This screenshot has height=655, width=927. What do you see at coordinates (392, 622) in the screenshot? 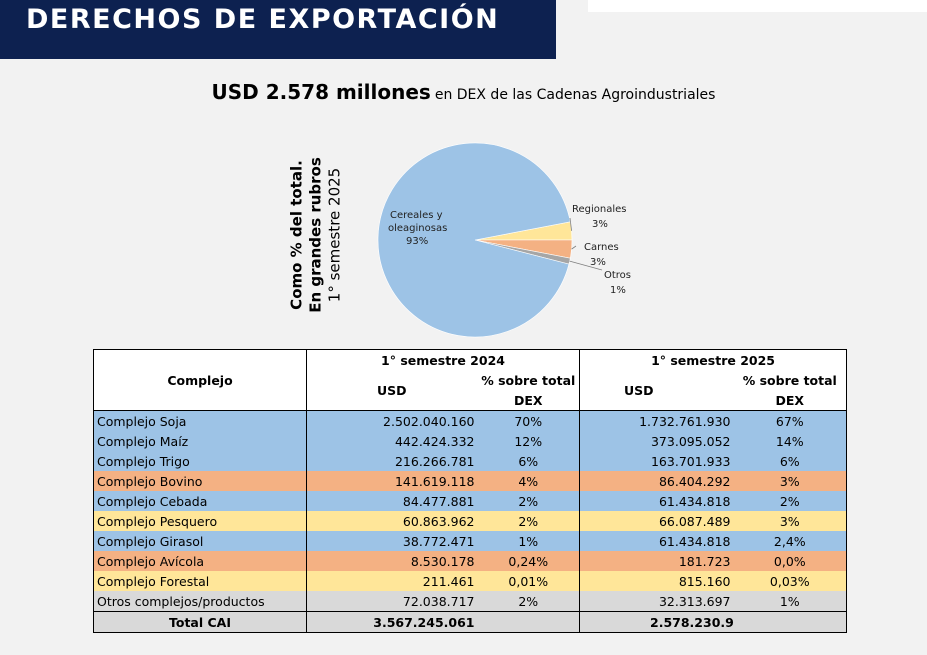
I see `total-usd-2024: 3.567.245.061` at bounding box center [392, 622].